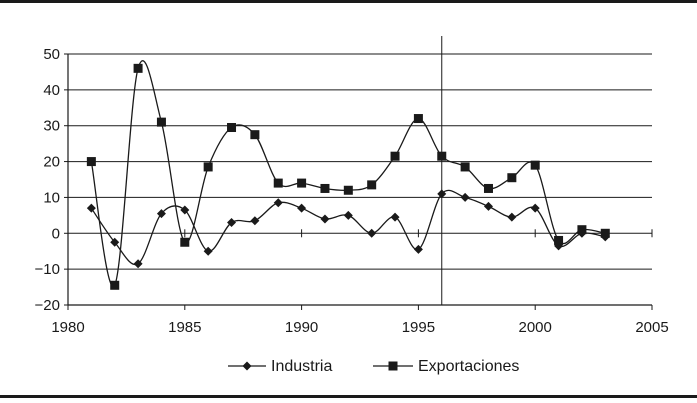 Image resolution: width=697 pixels, height=403 pixels. Describe the element at coordinates (184, 327) in the screenshot. I see `x-tick-label: 1985` at that location.